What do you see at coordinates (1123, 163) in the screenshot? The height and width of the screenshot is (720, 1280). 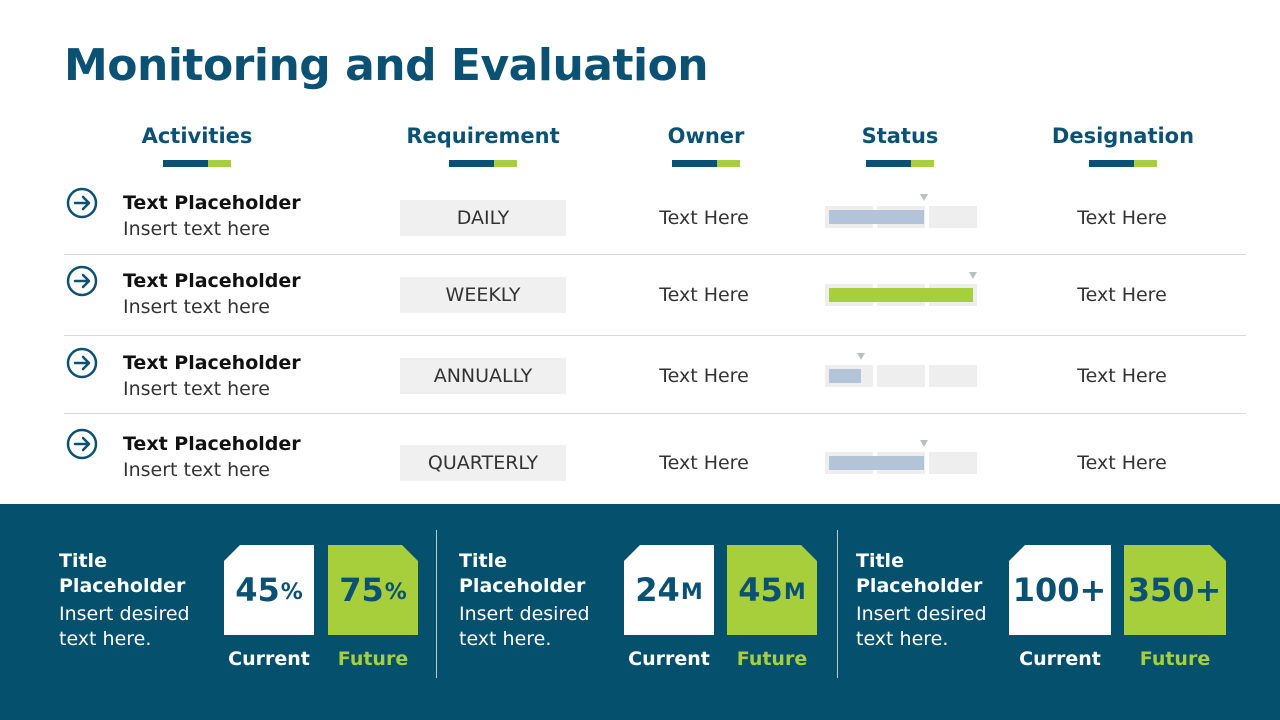 I see `header-designation-underline` at bounding box center [1123, 163].